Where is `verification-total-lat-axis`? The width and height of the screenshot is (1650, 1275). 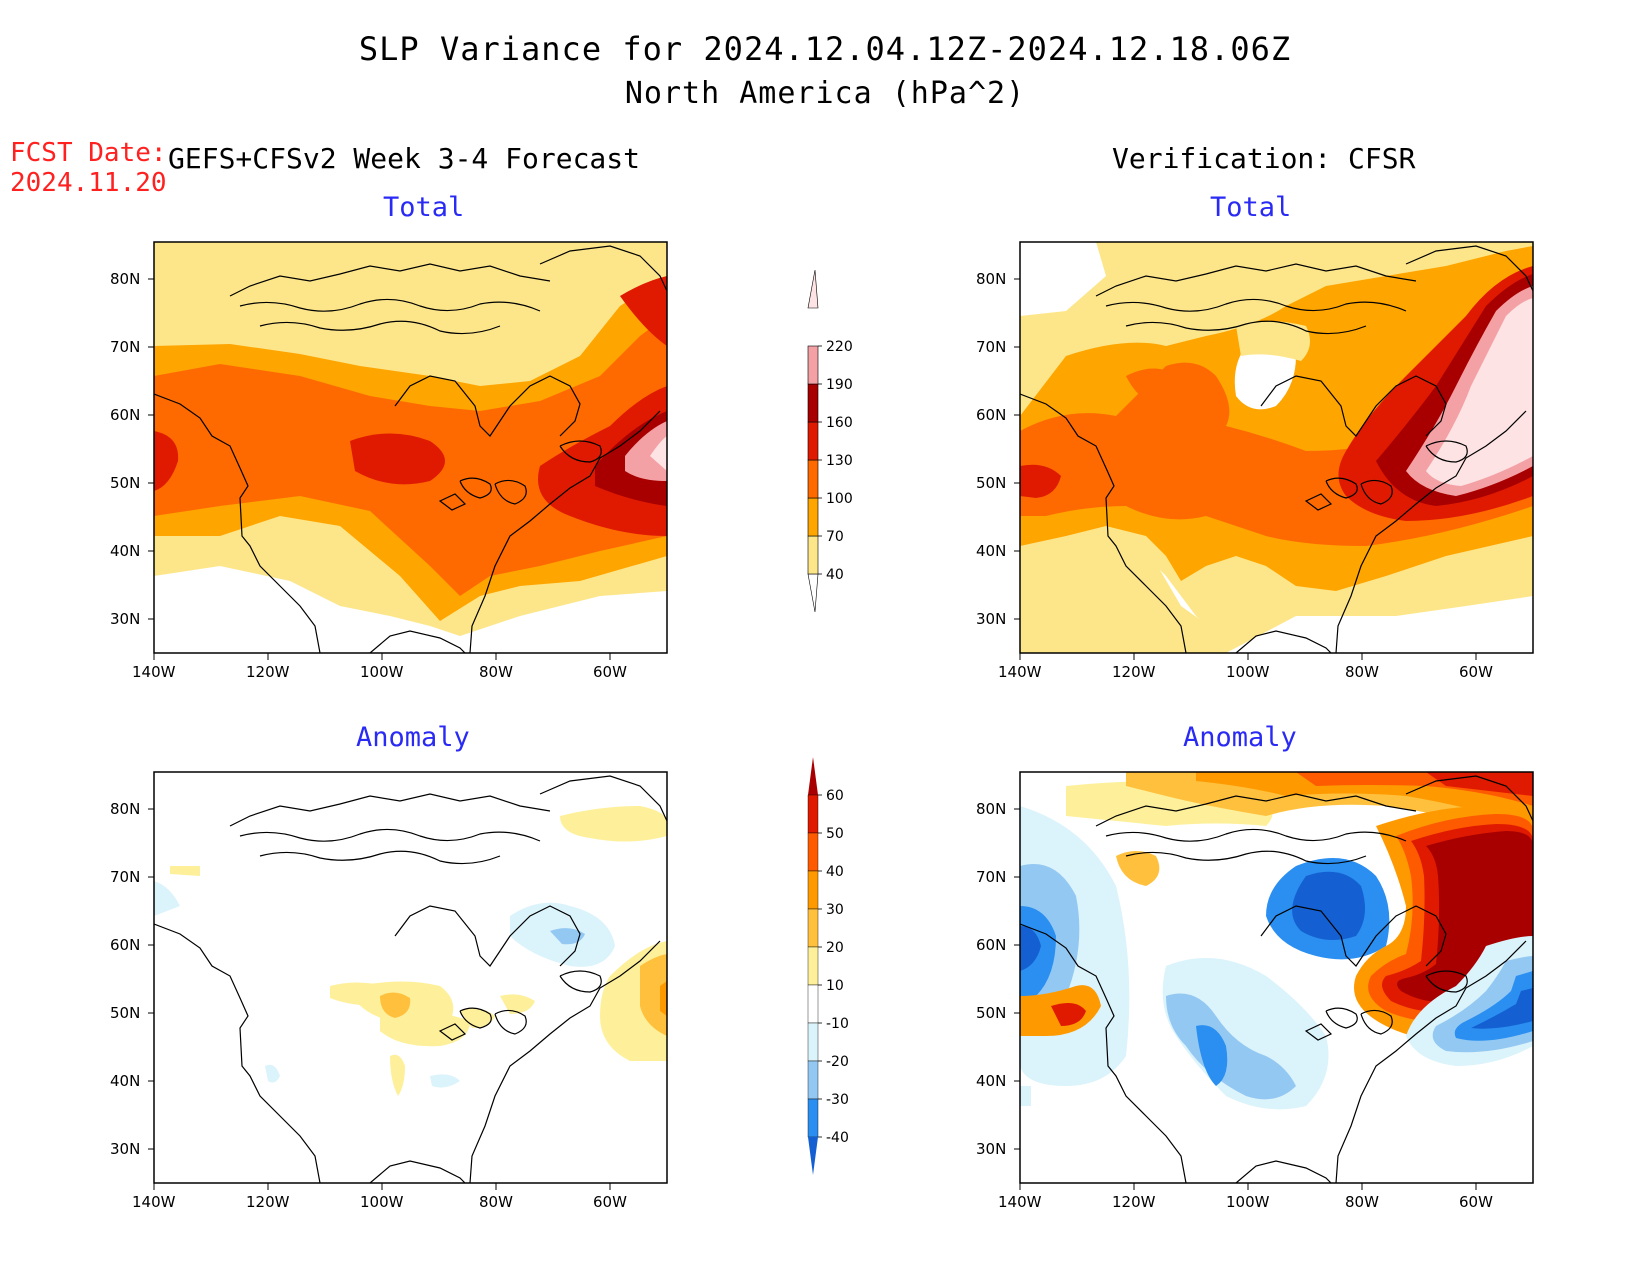
verification-total-lat-axis is located at coordinates (1017, 449).